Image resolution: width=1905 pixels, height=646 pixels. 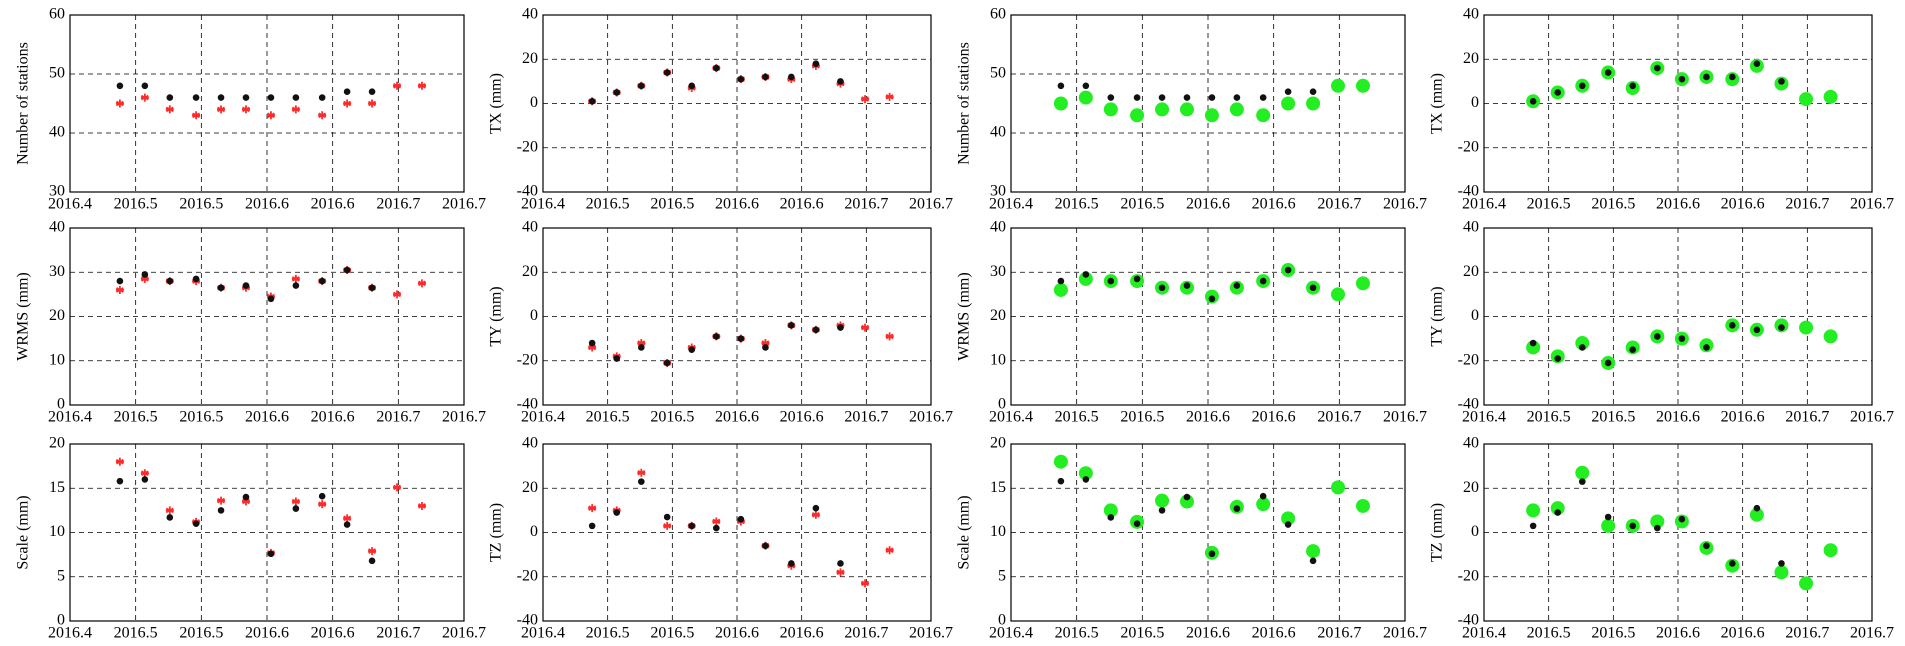 What do you see at coordinates (998, 487) in the screenshot?
I see `y-tick-label: 15` at bounding box center [998, 487].